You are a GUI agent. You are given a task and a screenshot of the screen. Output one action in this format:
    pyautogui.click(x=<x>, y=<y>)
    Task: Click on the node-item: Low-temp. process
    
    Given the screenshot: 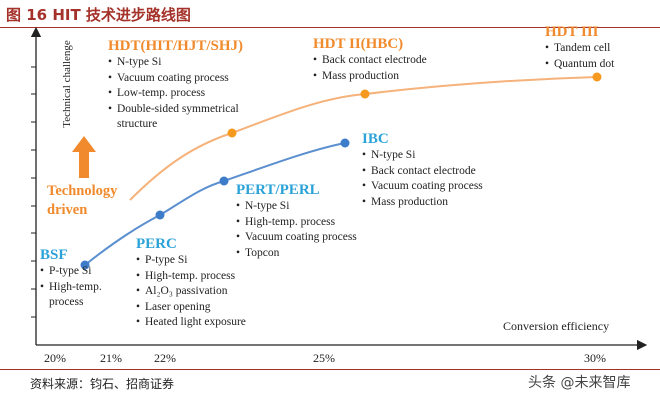 What is the action you would take?
    pyautogui.click(x=193, y=94)
    